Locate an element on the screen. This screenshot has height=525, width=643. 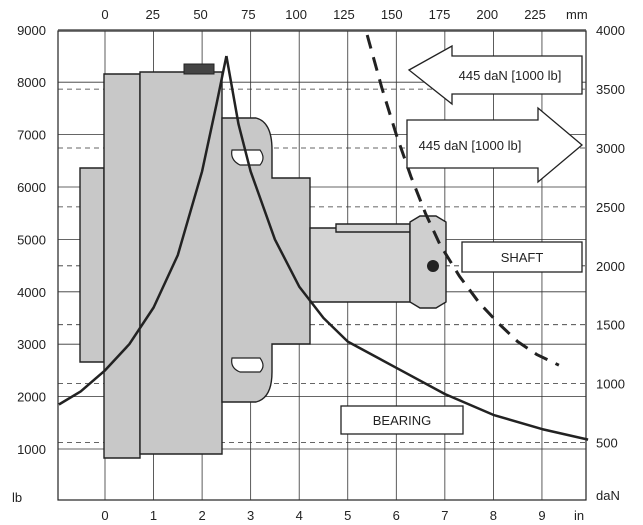
grease-nipple is located at coordinates (199, 69).